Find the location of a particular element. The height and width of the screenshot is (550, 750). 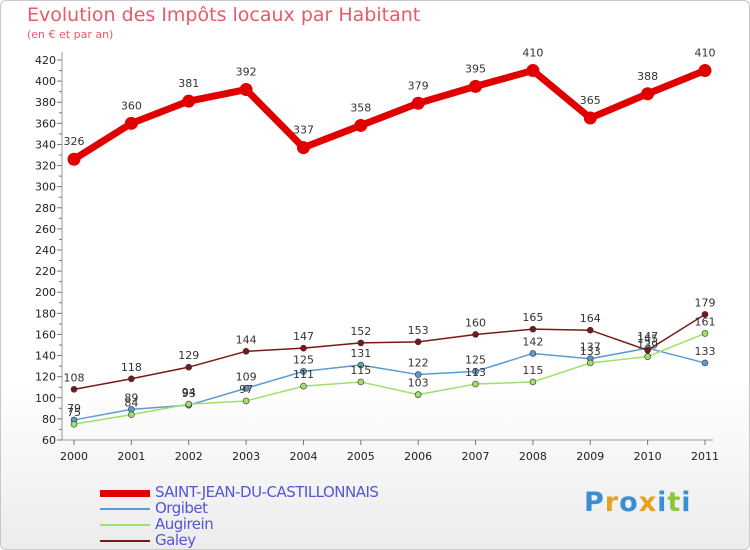

data-label: 97 is located at coordinates (246, 389).